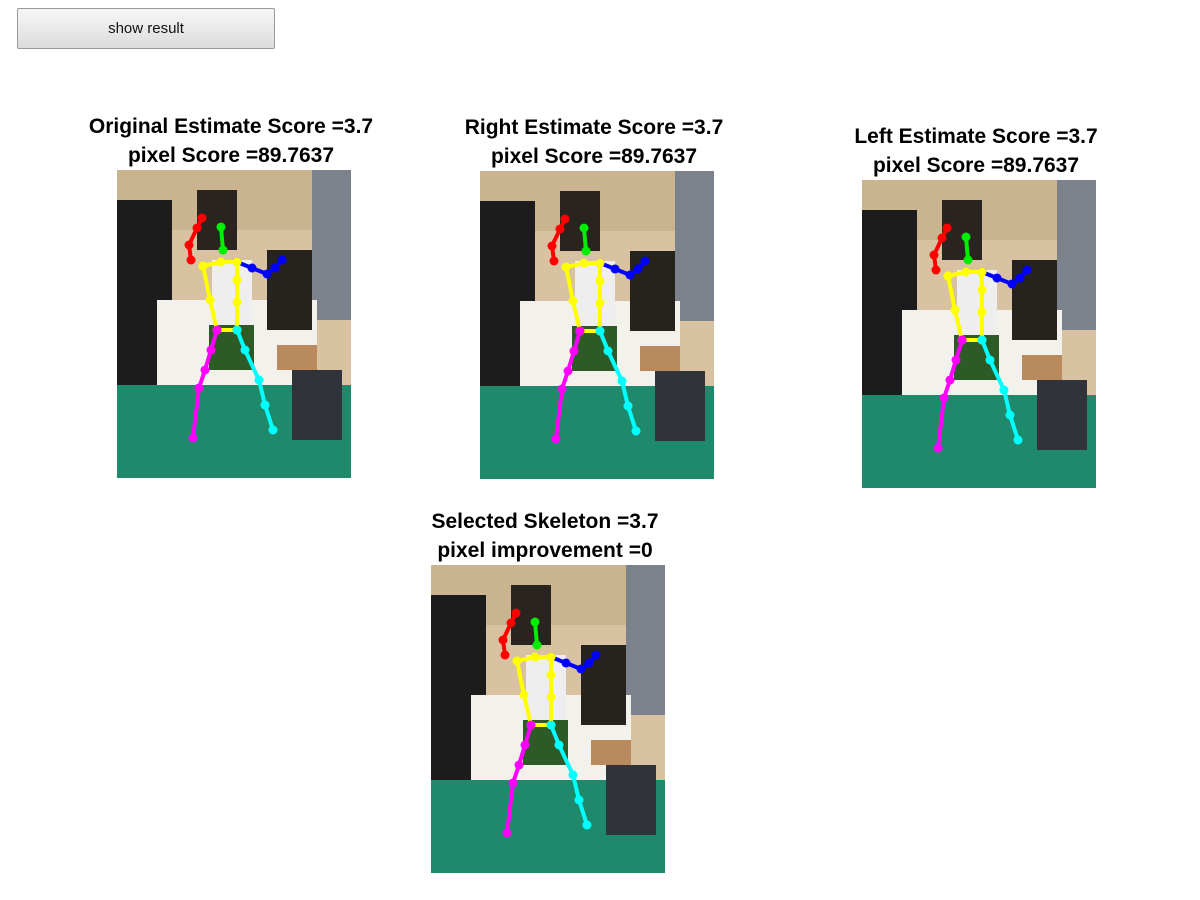 The height and width of the screenshot is (900, 1200). What do you see at coordinates (231, 126) in the screenshot?
I see `estimate-score-label: Original Estimate Score =3.7` at bounding box center [231, 126].